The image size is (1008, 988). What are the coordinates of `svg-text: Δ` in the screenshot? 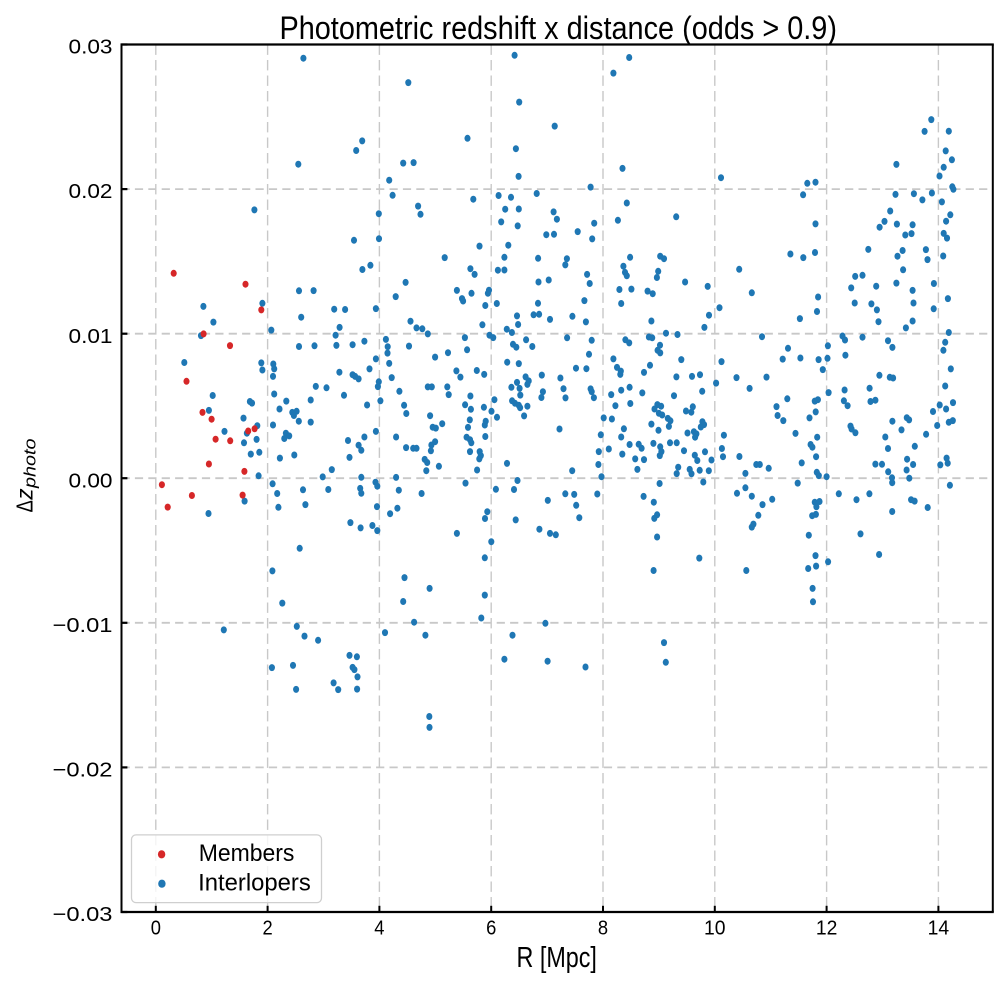 It's located at (25, 506).